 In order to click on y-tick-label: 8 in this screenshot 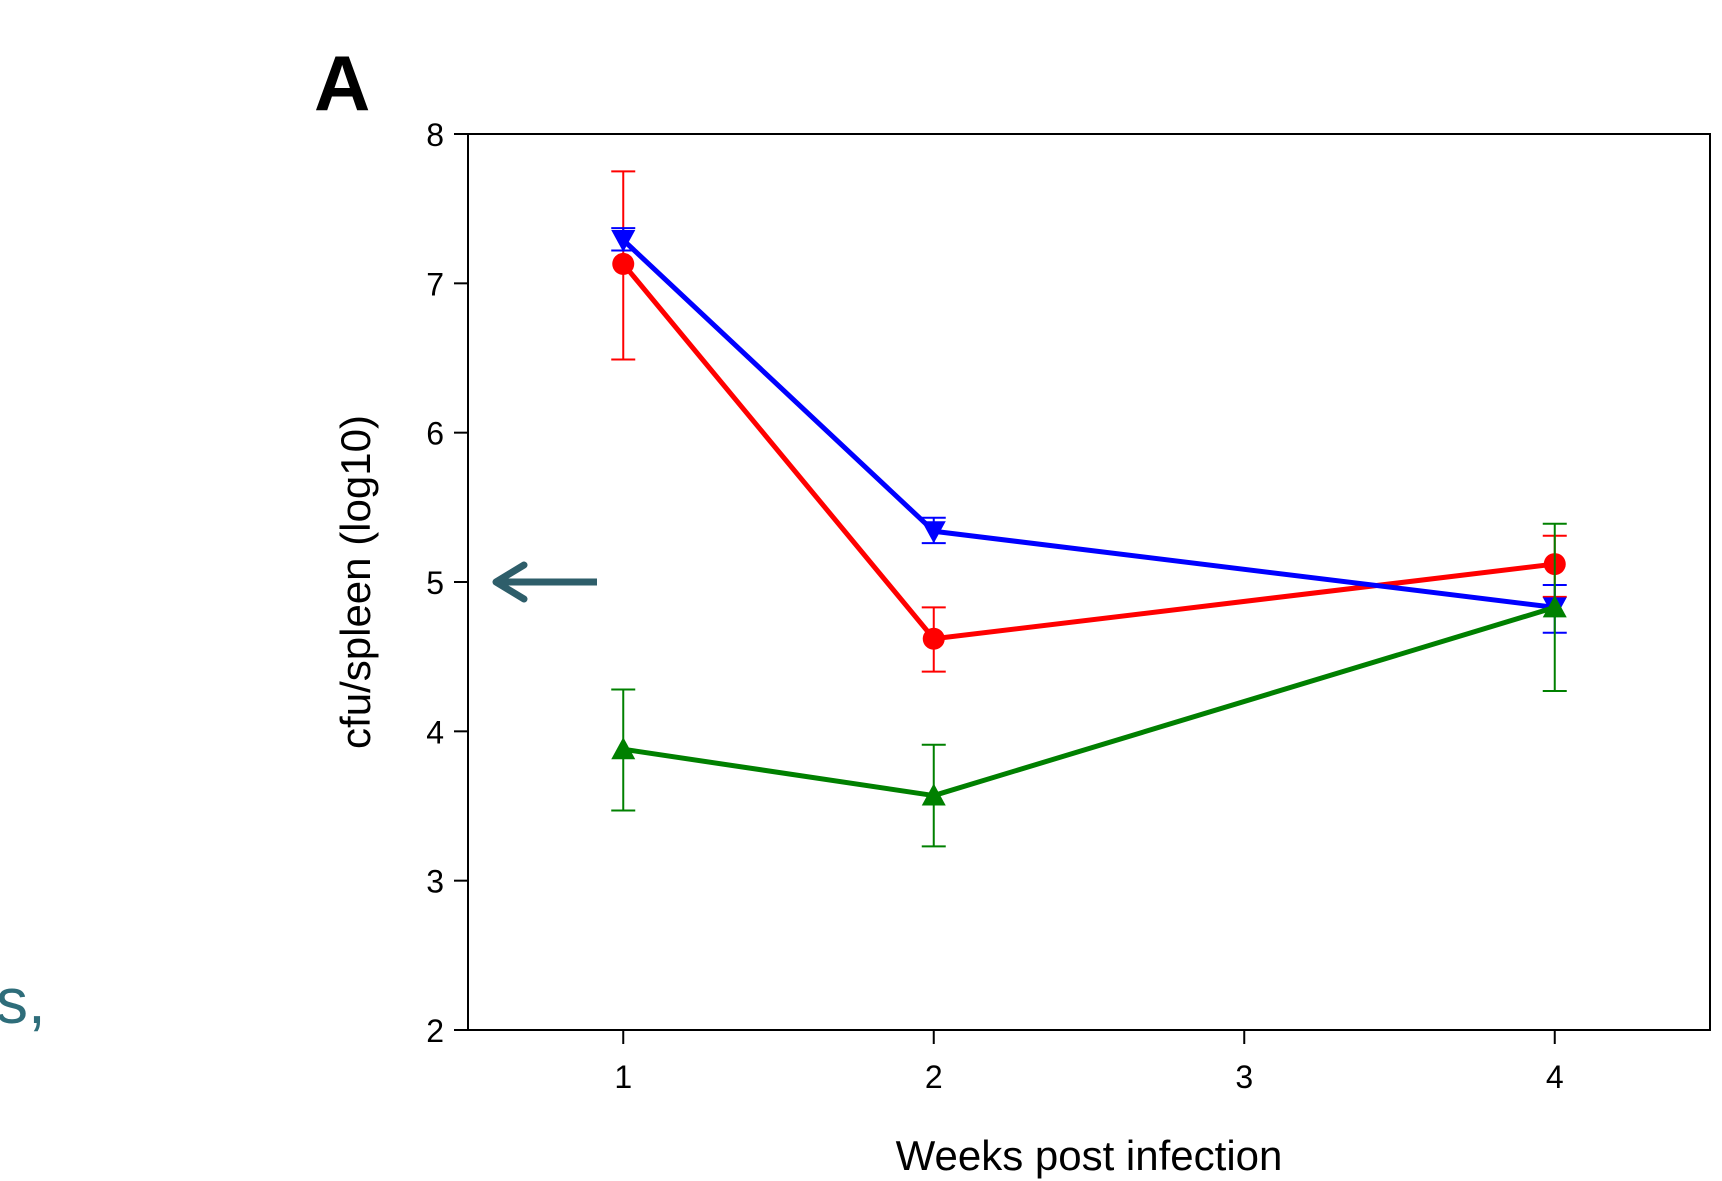, I will do `click(435, 135)`.